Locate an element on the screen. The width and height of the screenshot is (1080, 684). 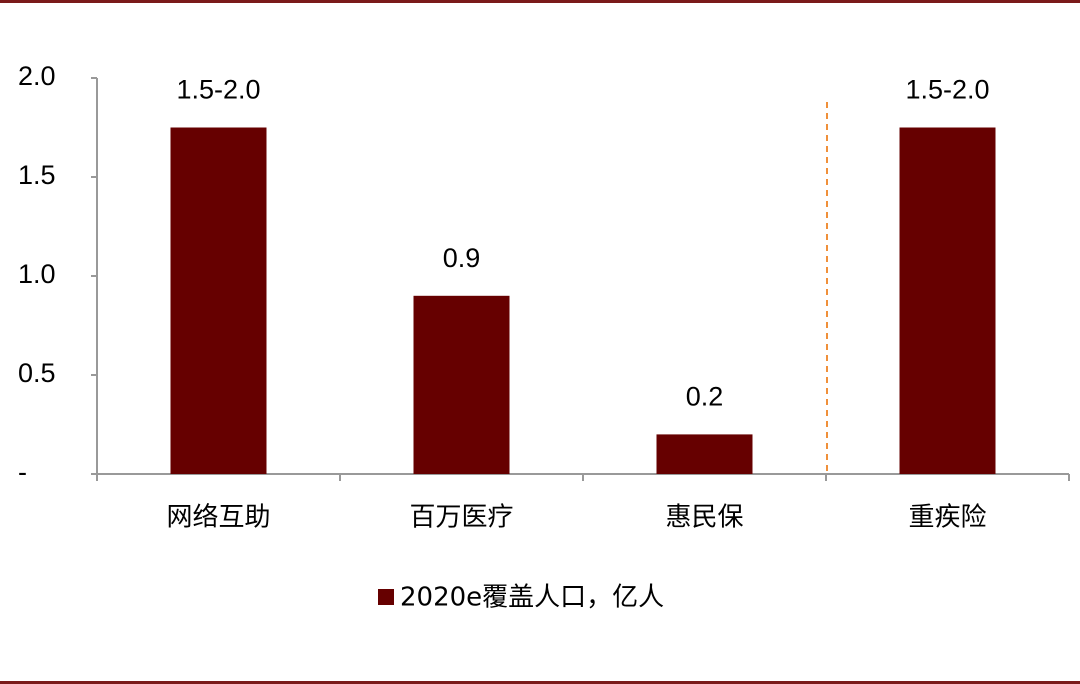
bottom-border is located at coordinates (540, 682).